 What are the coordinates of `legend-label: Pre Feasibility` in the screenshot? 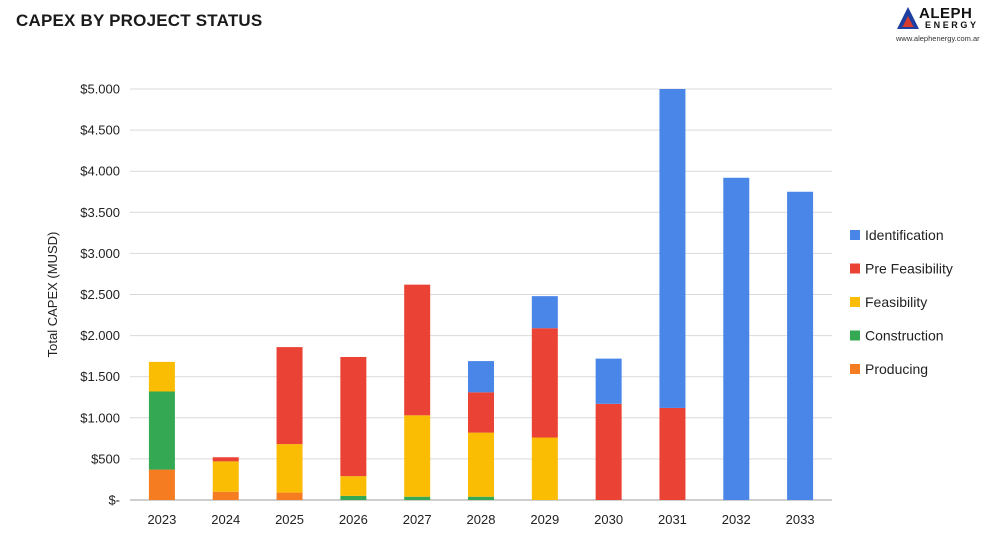 It's located at (909, 269).